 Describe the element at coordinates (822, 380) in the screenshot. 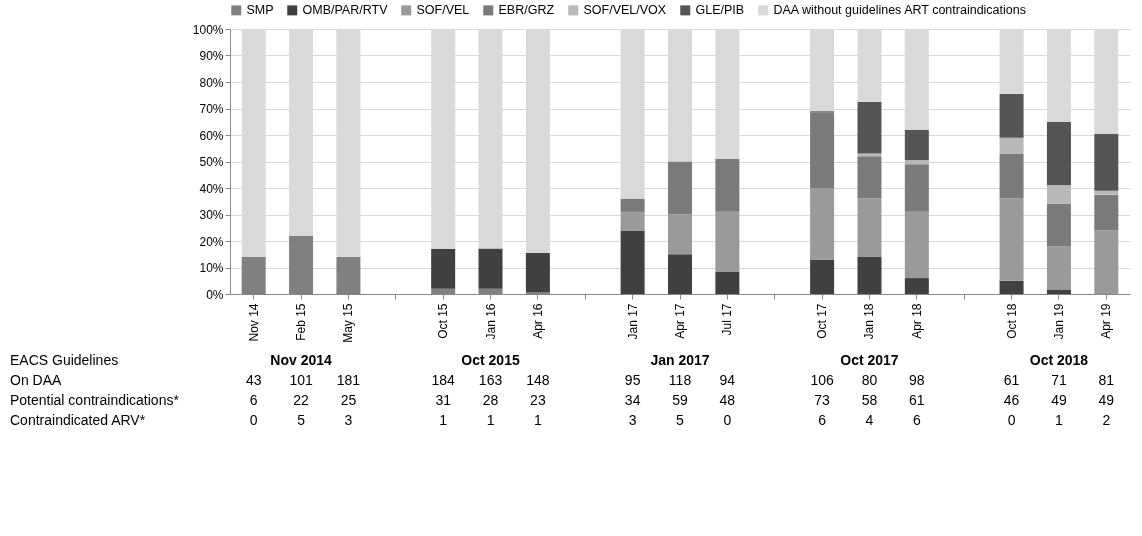

I see `text: 106` at that location.